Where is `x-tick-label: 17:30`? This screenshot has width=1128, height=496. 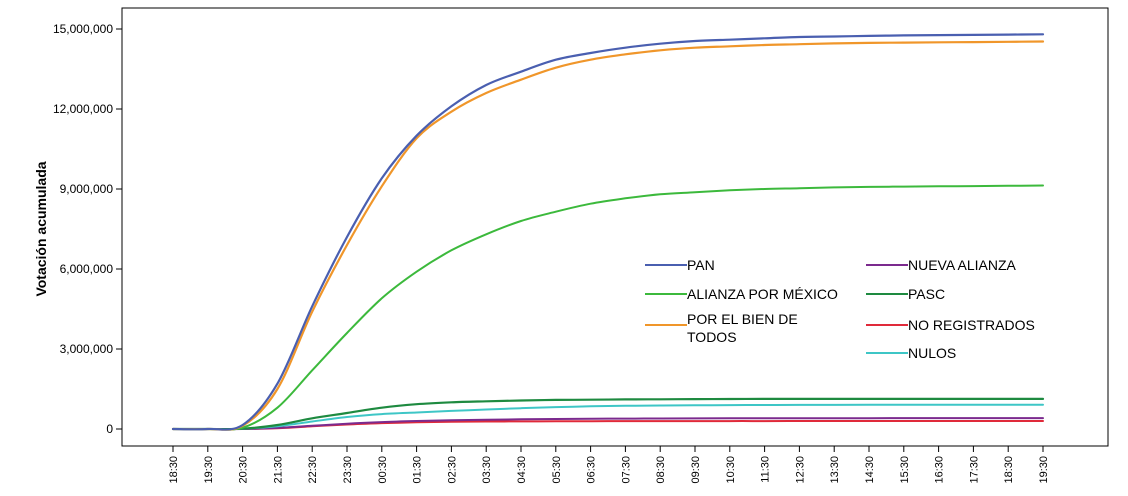 x-tick-label: 17:30 is located at coordinates (974, 470).